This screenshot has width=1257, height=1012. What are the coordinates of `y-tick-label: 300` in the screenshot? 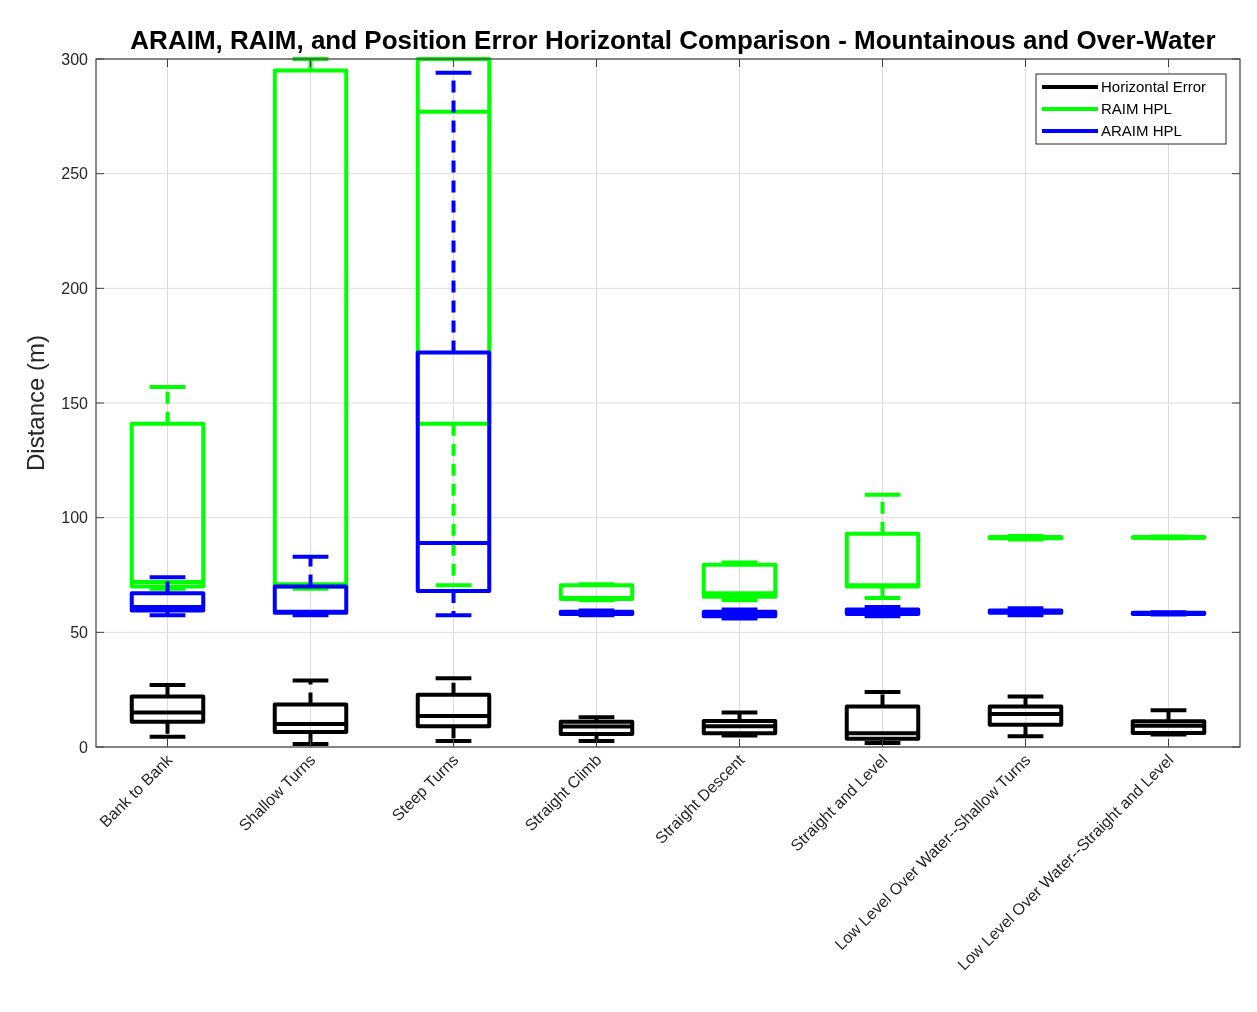 It's located at (75, 59).